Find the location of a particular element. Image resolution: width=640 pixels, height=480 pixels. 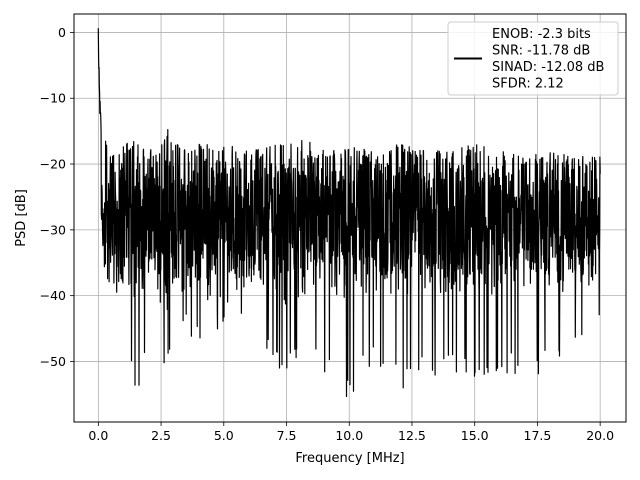

x-tick-label: 20.0 is located at coordinates (600, 435).